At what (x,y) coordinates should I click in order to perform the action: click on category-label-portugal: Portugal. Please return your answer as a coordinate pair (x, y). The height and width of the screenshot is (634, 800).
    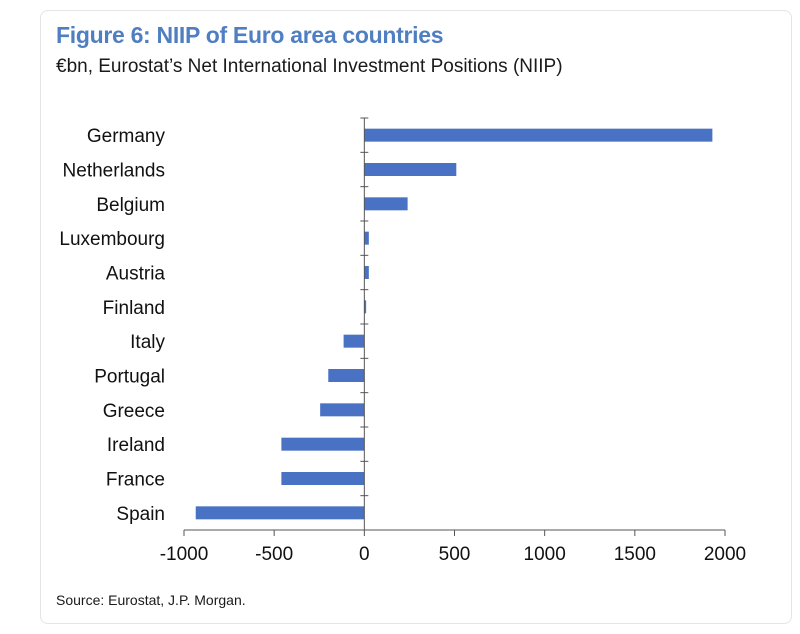
    Looking at the image, I should click on (129, 377).